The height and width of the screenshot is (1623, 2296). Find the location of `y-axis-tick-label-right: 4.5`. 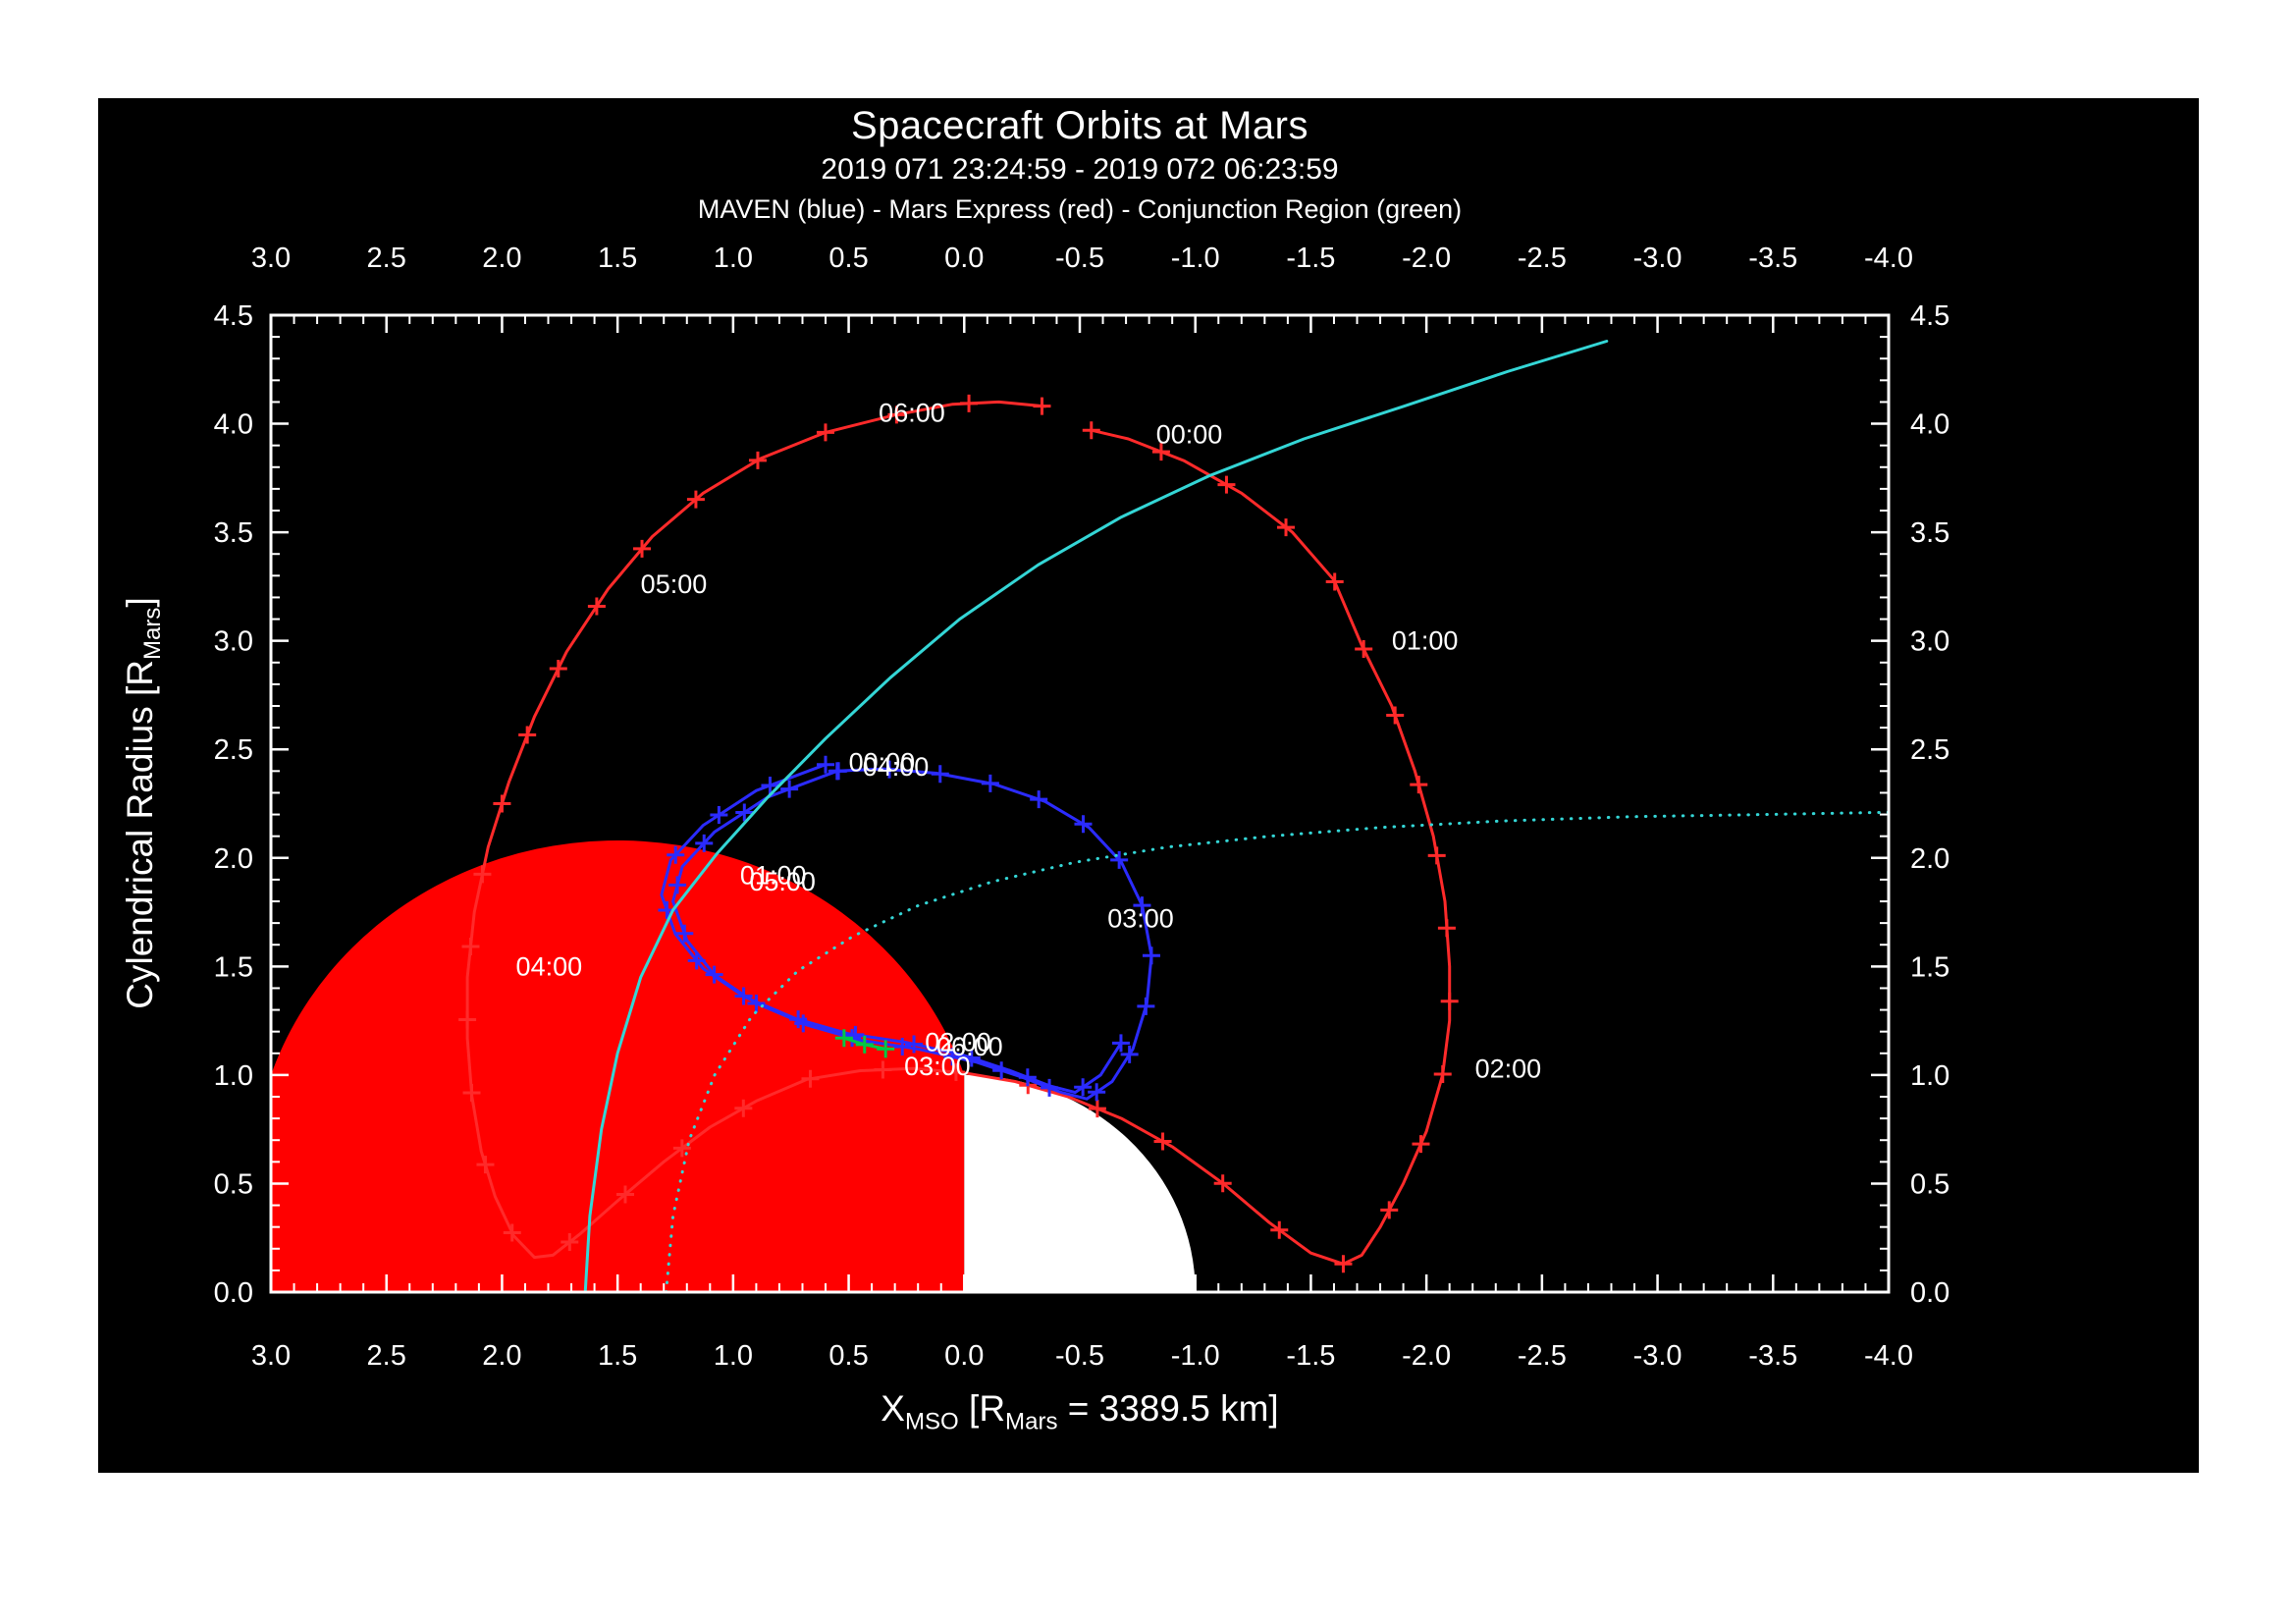

y-axis-tick-label-right: 4.5 is located at coordinates (1929, 316).